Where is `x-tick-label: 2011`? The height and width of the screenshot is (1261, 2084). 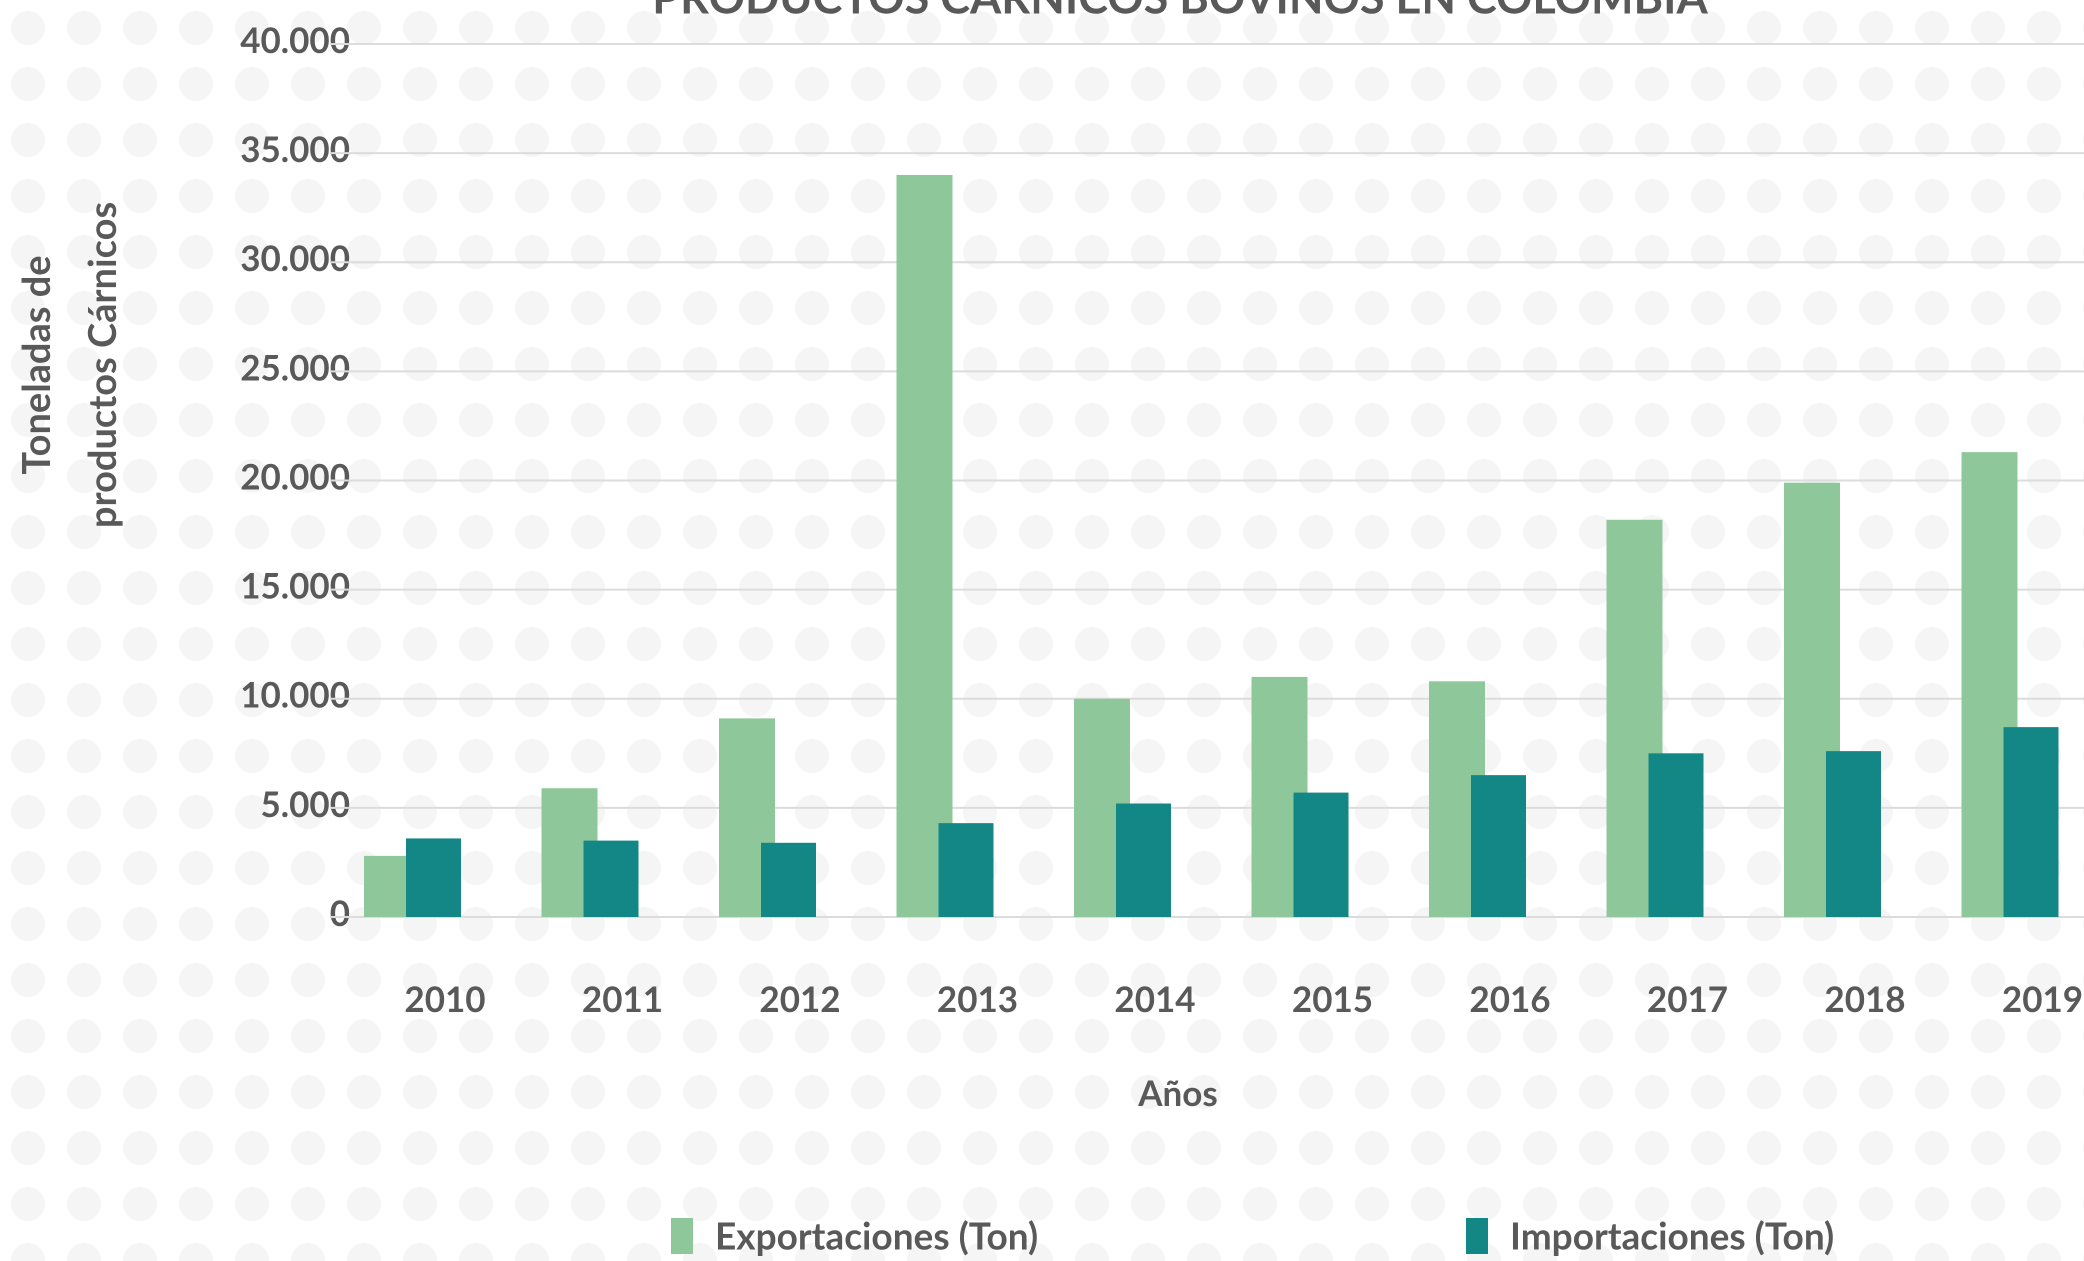 x-tick-label: 2011 is located at coordinates (622, 999).